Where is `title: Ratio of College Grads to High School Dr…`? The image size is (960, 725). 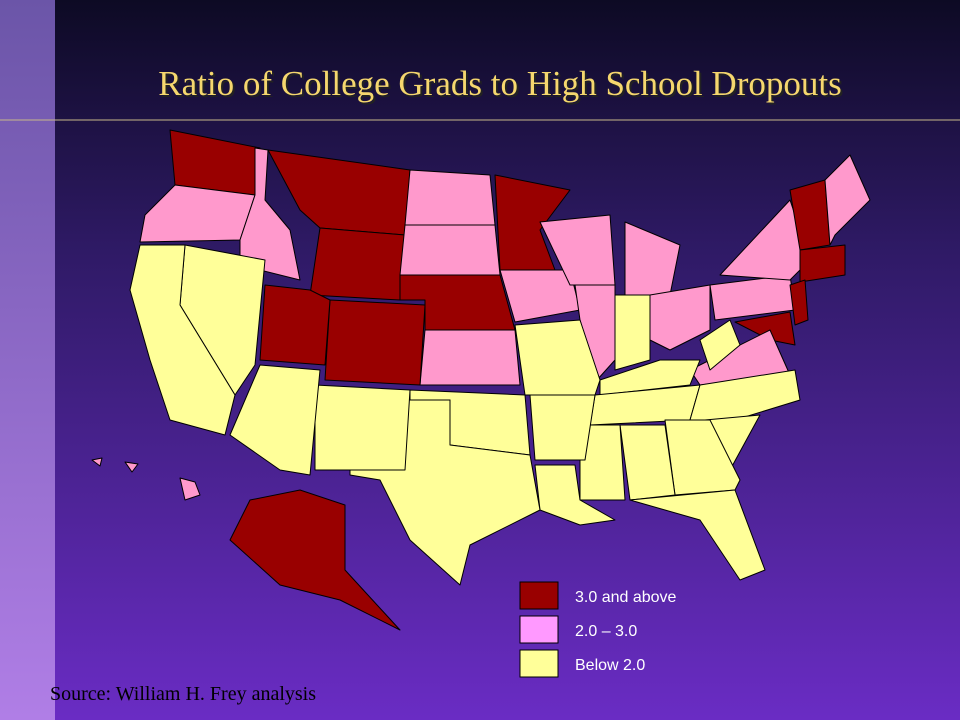 title: Ratio of College Grads to High School Dr… is located at coordinates (499, 83).